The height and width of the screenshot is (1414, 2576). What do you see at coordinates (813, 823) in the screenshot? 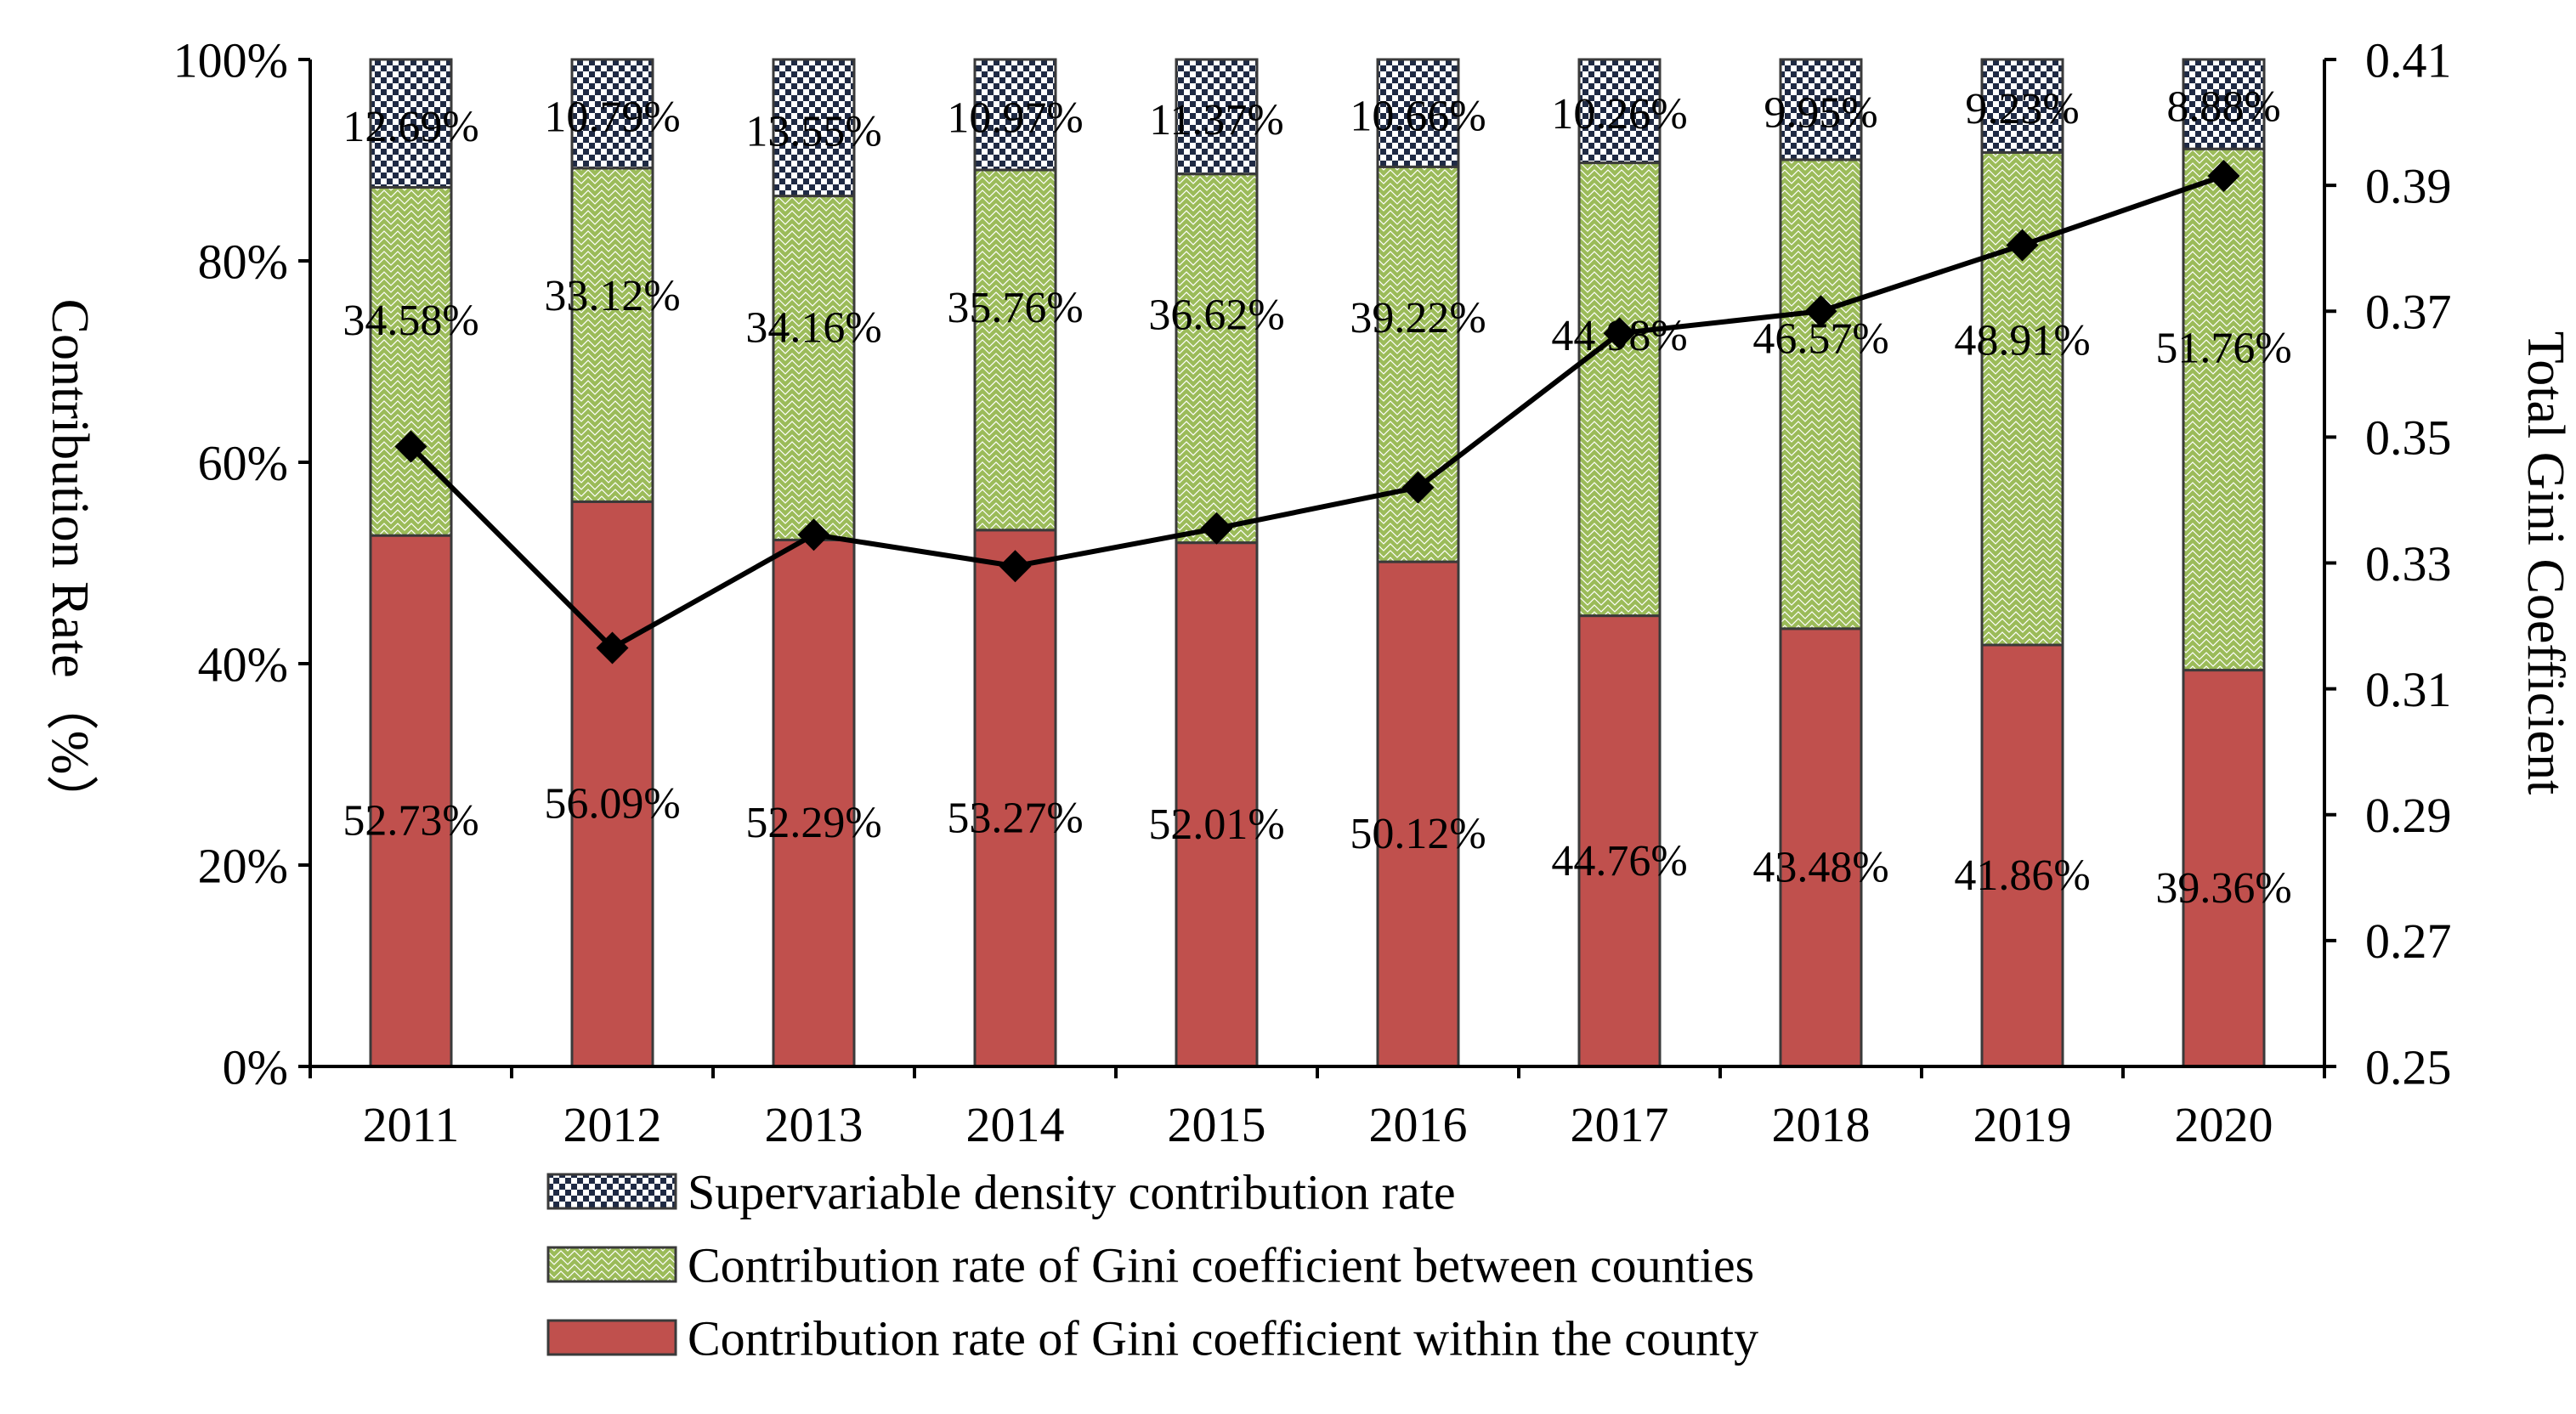
I see `data-label-within-county-2013: 52.29%` at bounding box center [813, 823].